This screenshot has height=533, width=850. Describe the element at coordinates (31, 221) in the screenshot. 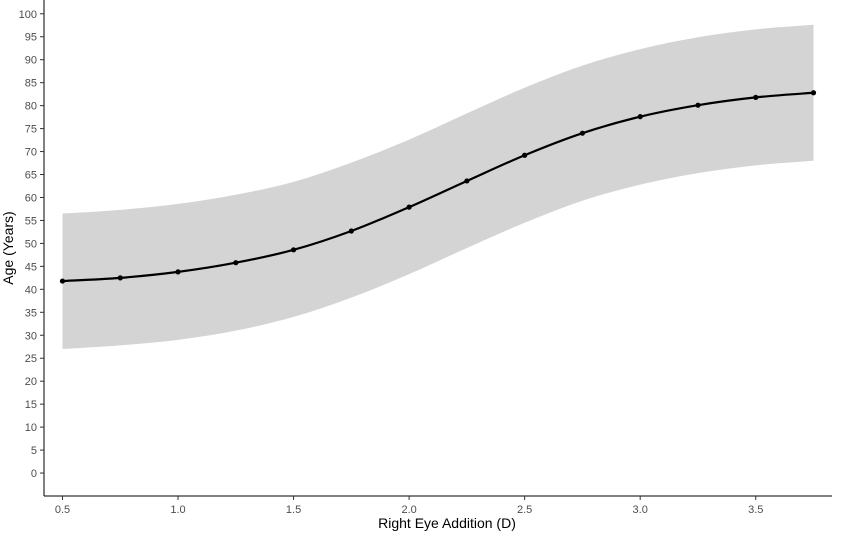

I see `y-tick-label: 55` at that location.